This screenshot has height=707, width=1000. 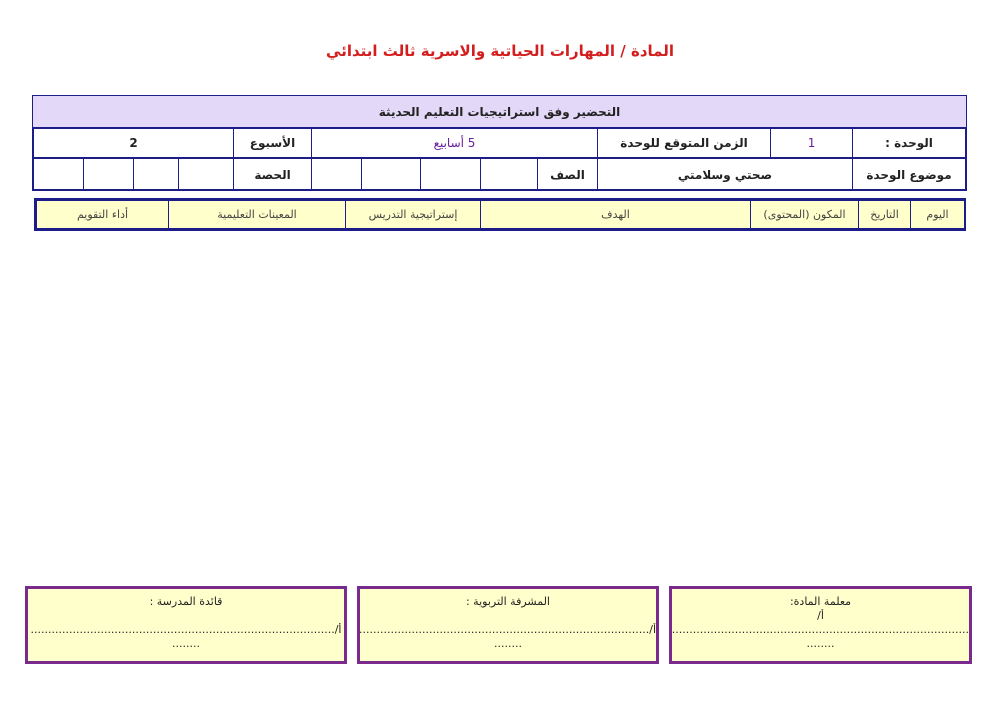 I want to click on cell-value: 5 أسابيع, so click(x=454, y=143).